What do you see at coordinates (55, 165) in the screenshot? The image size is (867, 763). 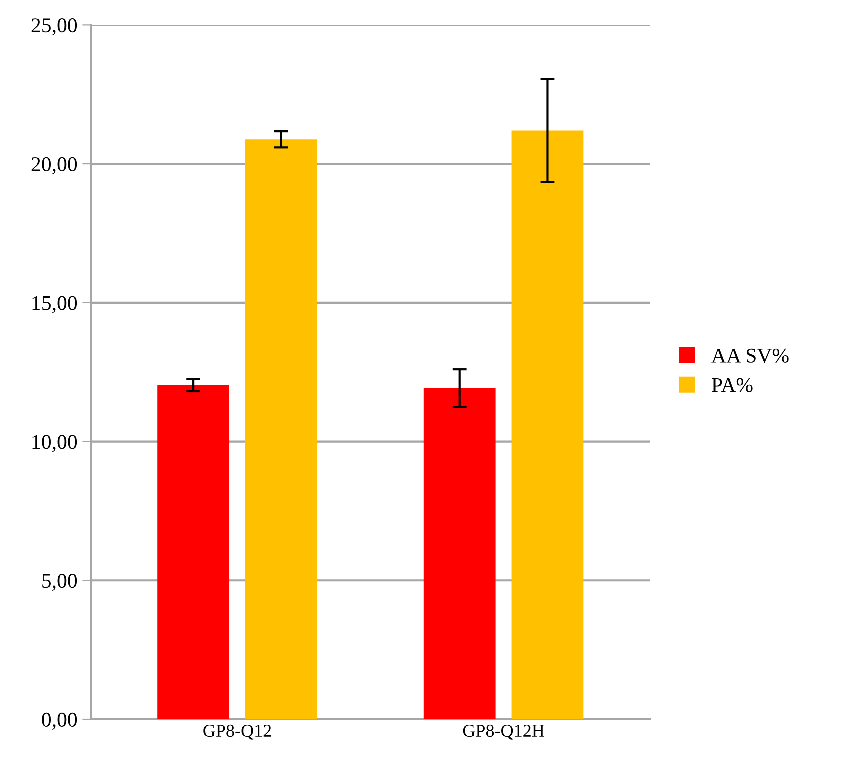 I see `y-tick-label: 20,00` at bounding box center [55, 165].